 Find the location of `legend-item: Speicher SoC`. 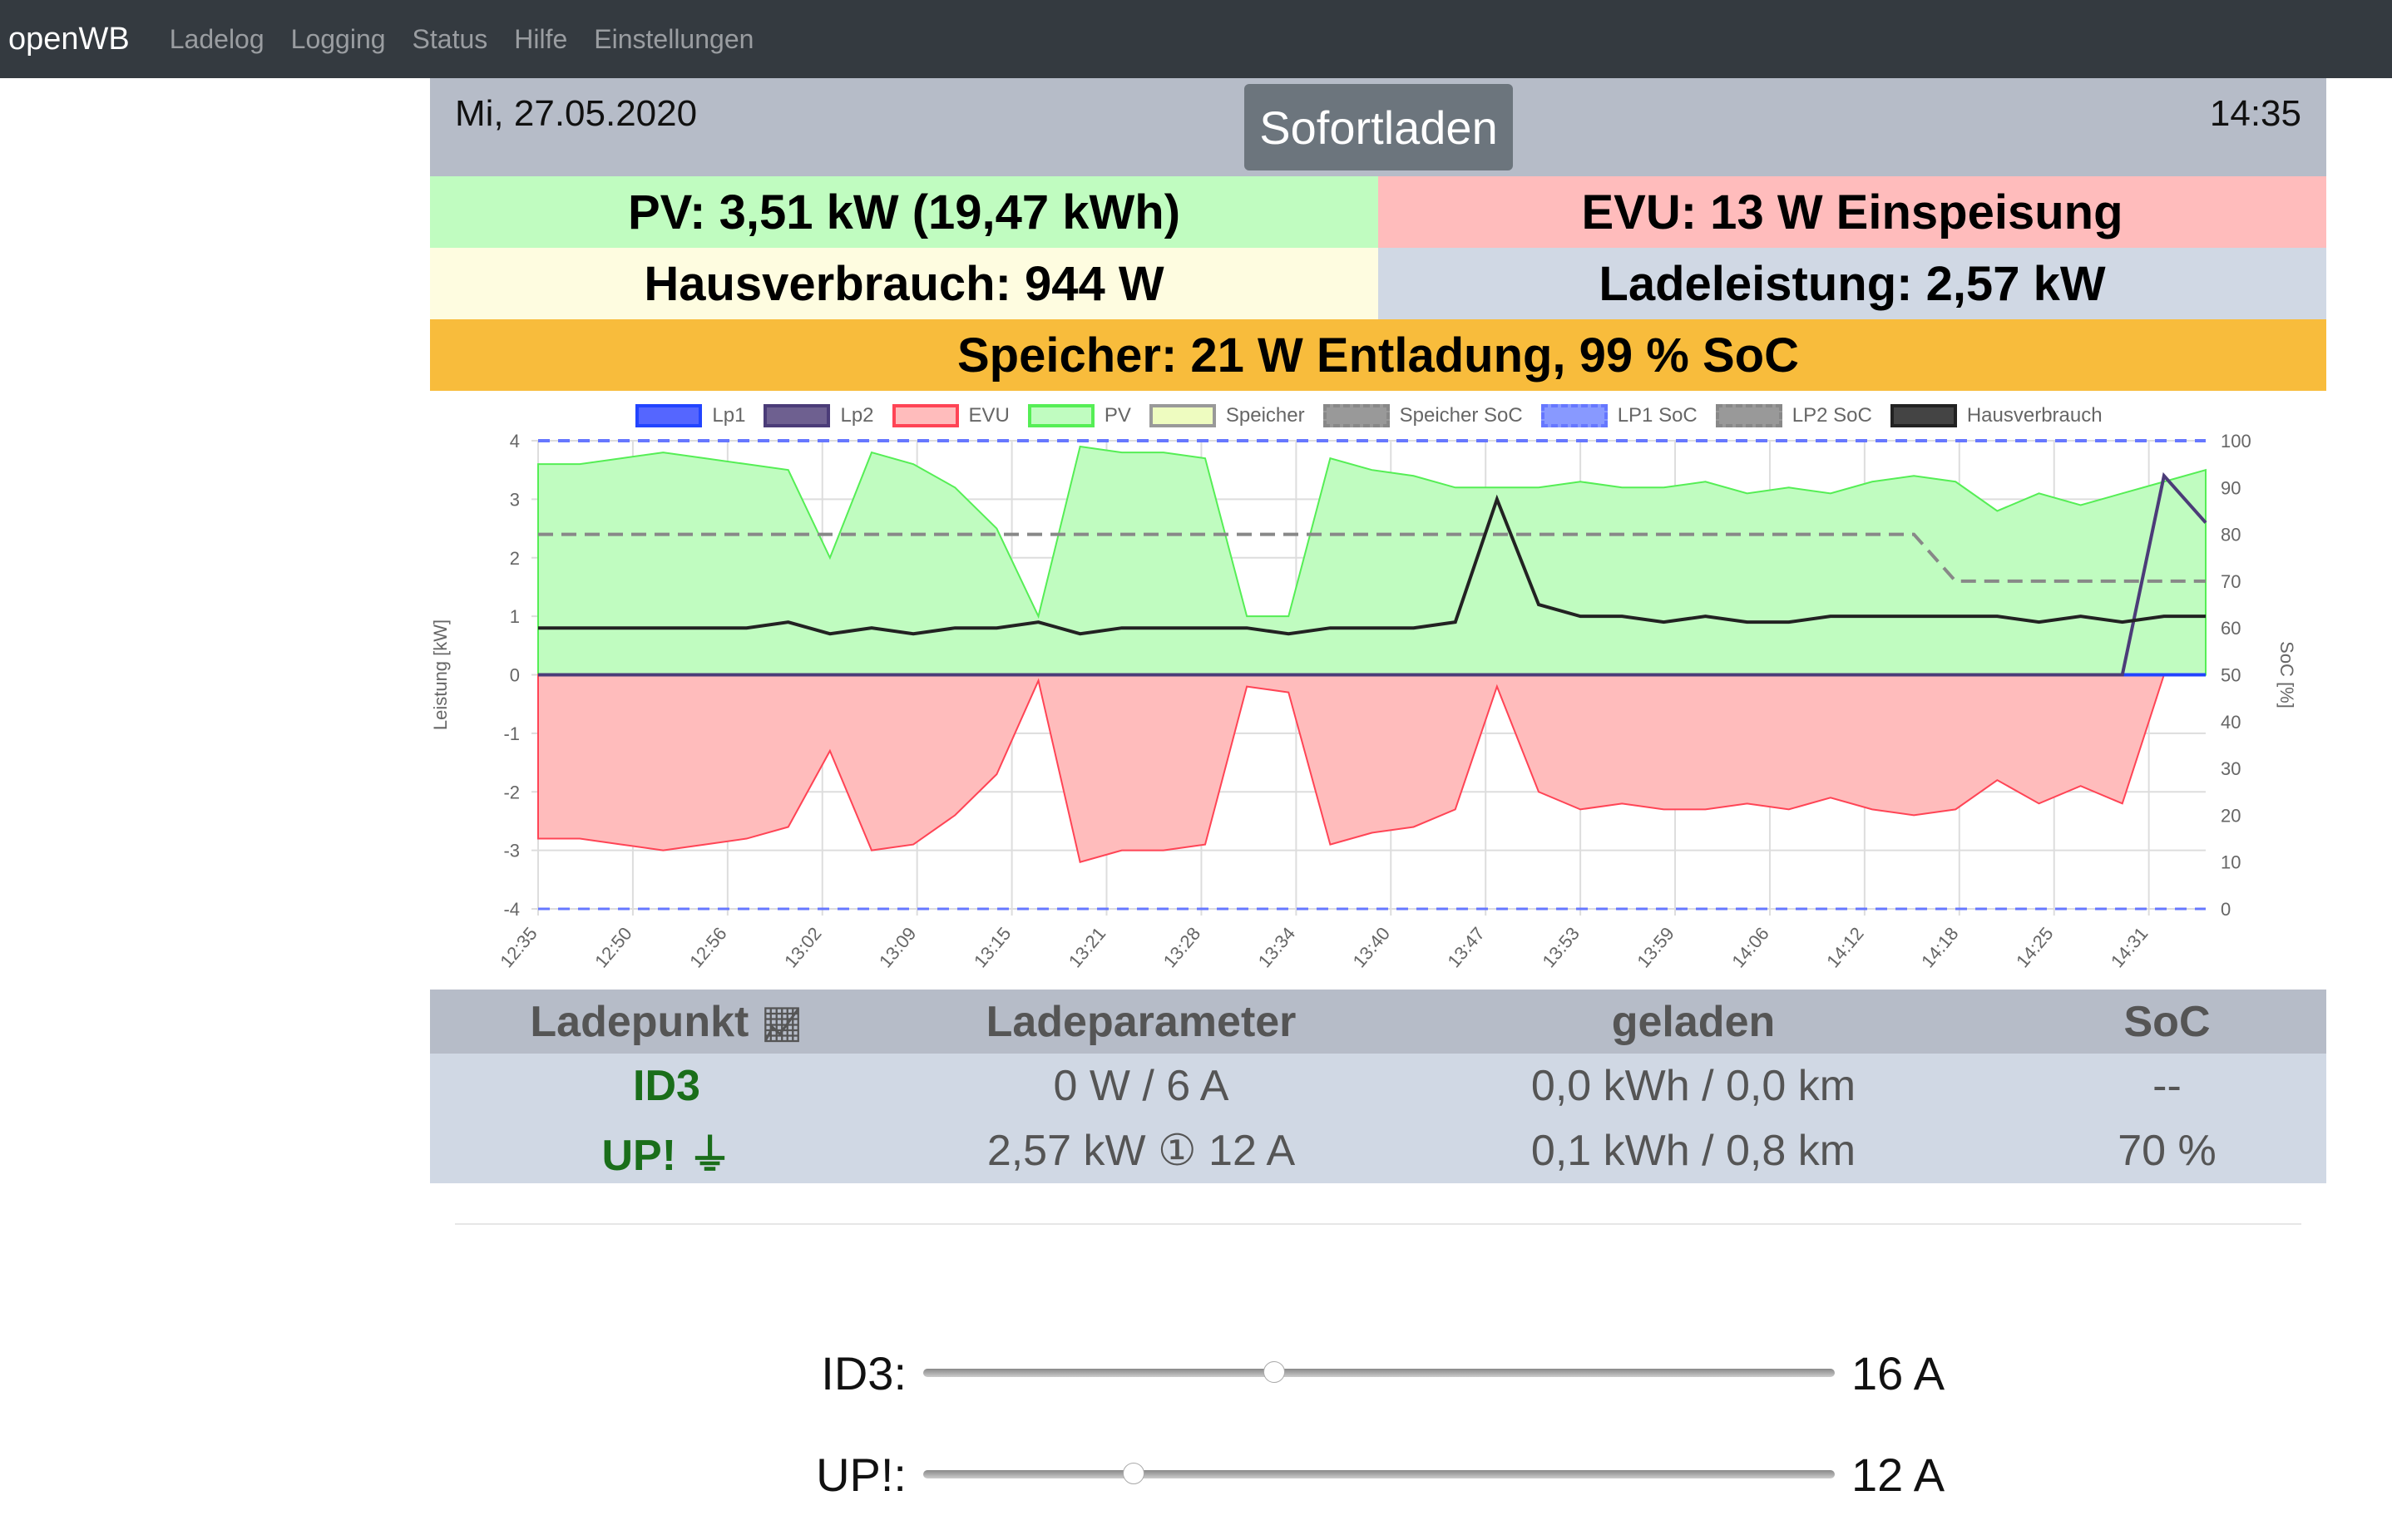

legend-item: Speicher SoC is located at coordinates (1422, 416).